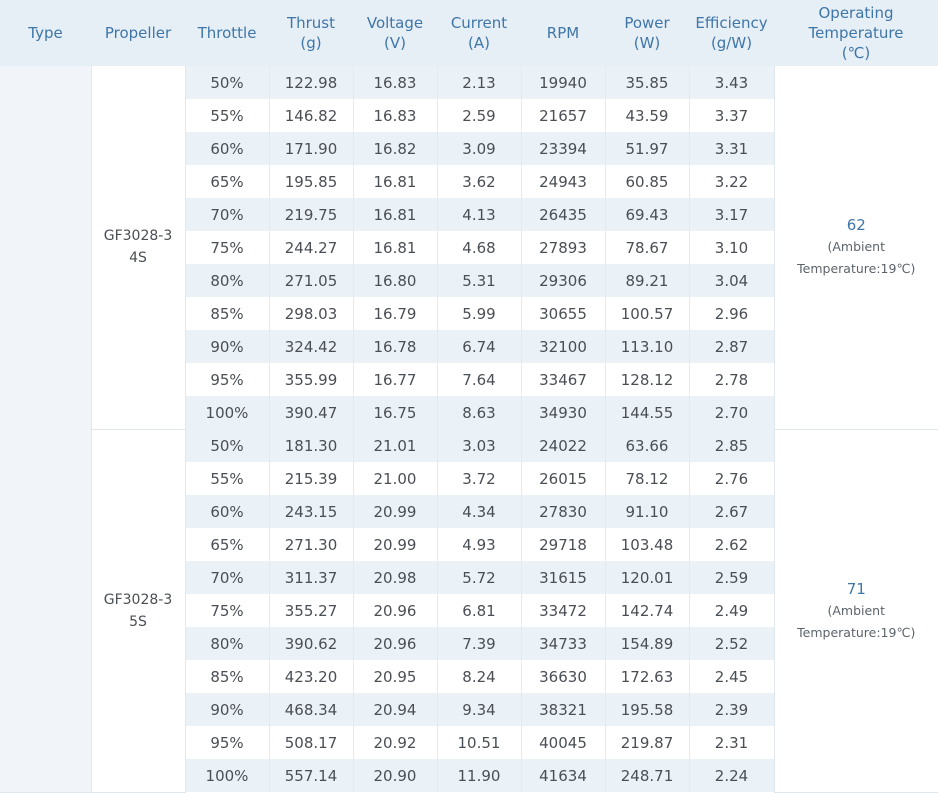 This screenshot has width=938, height=794. Describe the element at coordinates (394, 313) in the screenshot. I see `voltage-cell: 16.79` at that location.